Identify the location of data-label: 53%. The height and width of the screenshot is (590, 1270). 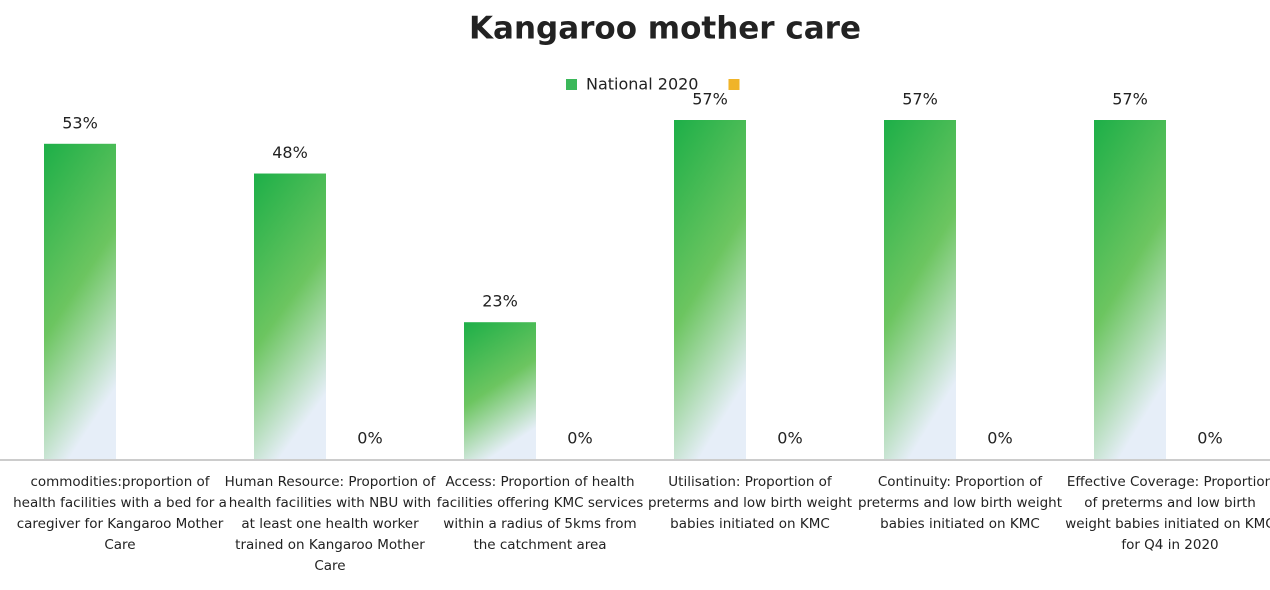
(80, 122).